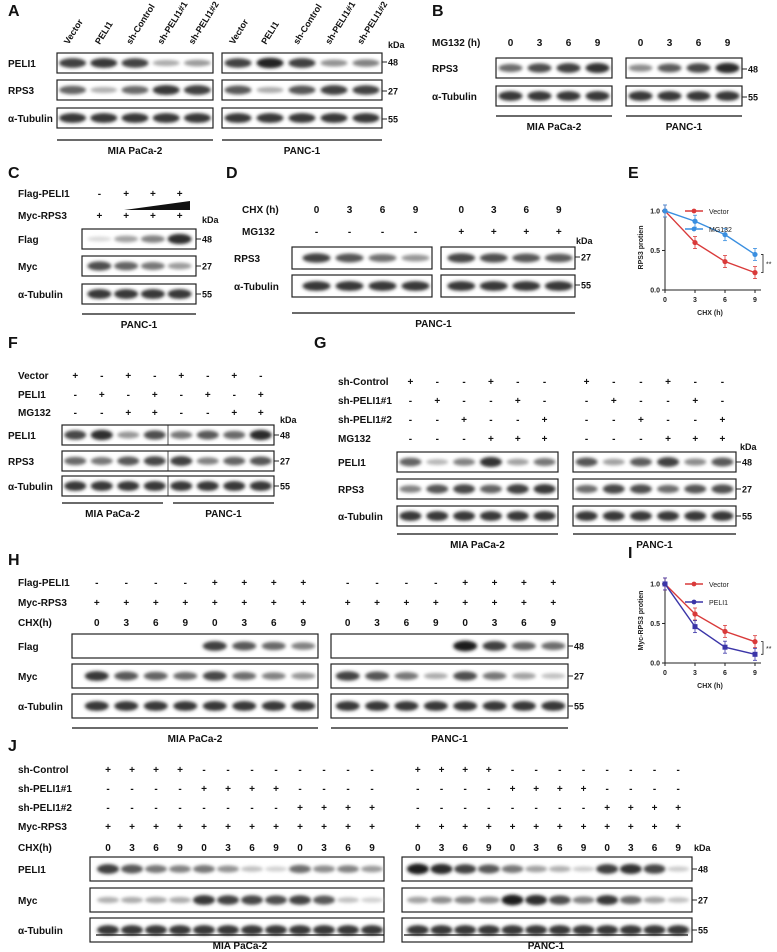 The width and height of the screenshot is (777, 952). What do you see at coordinates (372, 23) in the screenshot?
I see `lane-label: sh-PELI1#2` at bounding box center [372, 23].